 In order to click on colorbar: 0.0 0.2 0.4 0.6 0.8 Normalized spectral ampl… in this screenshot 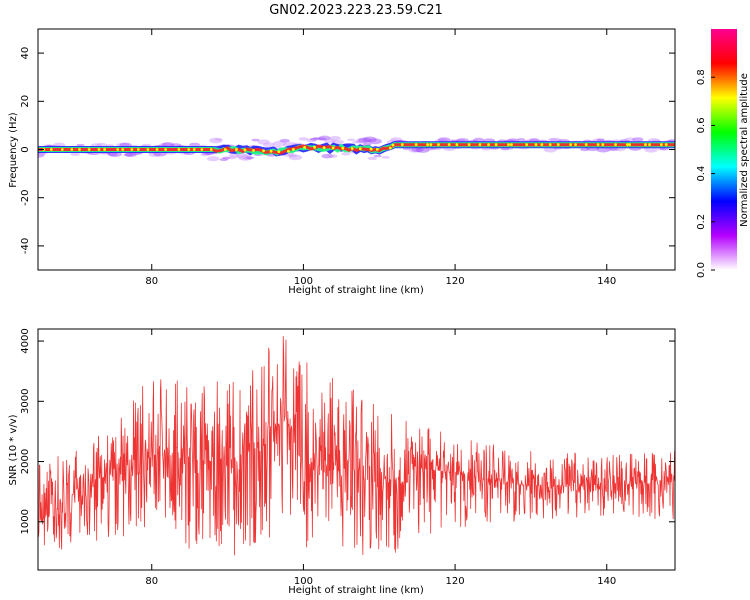, I will do `click(723, 153)`.